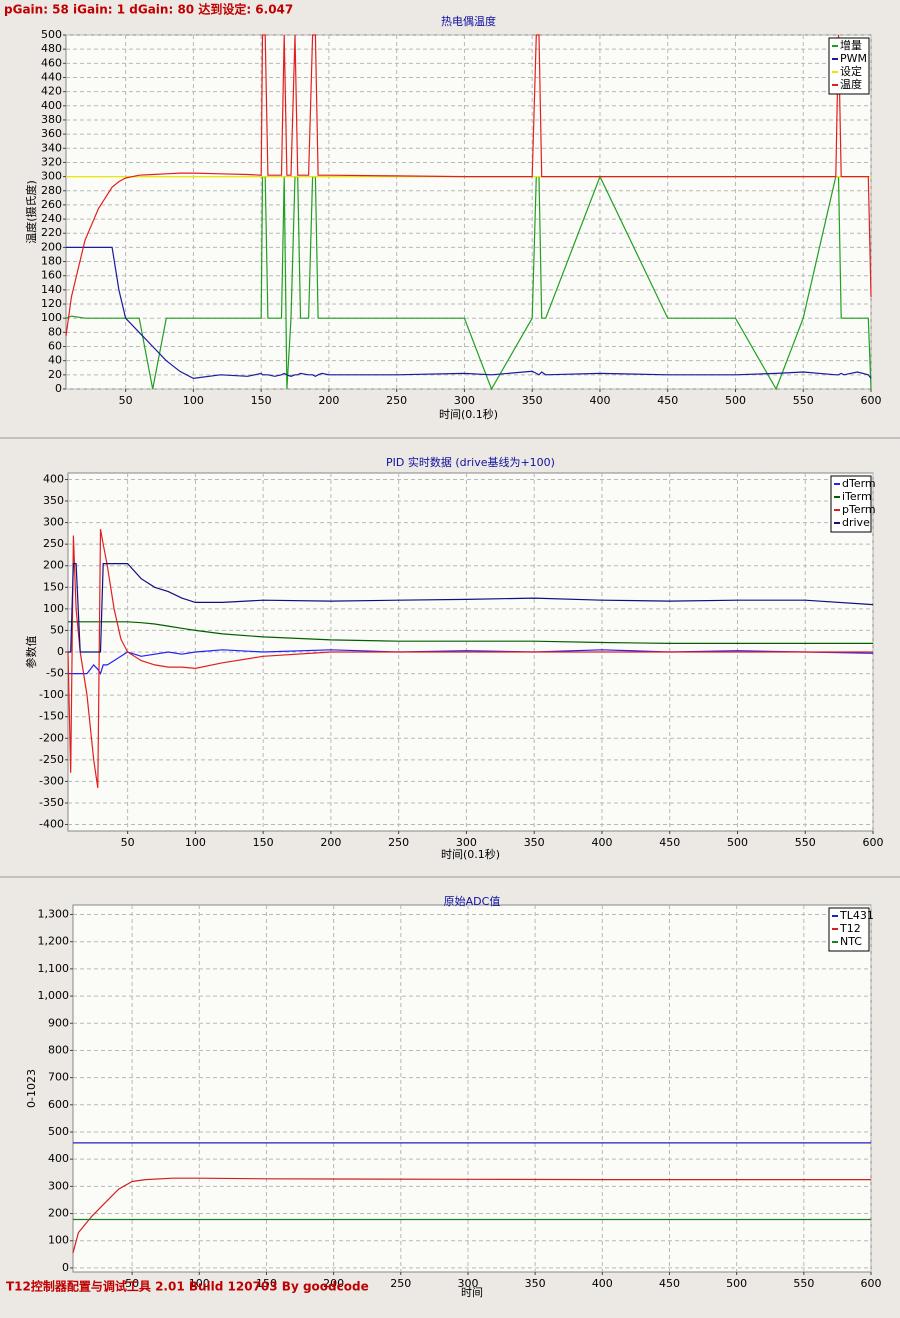 Image resolution: width=900 pixels, height=1318 pixels. Describe the element at coordinates (55, 360) in the screenshot. I see `y-tick-label: 40` at that location.